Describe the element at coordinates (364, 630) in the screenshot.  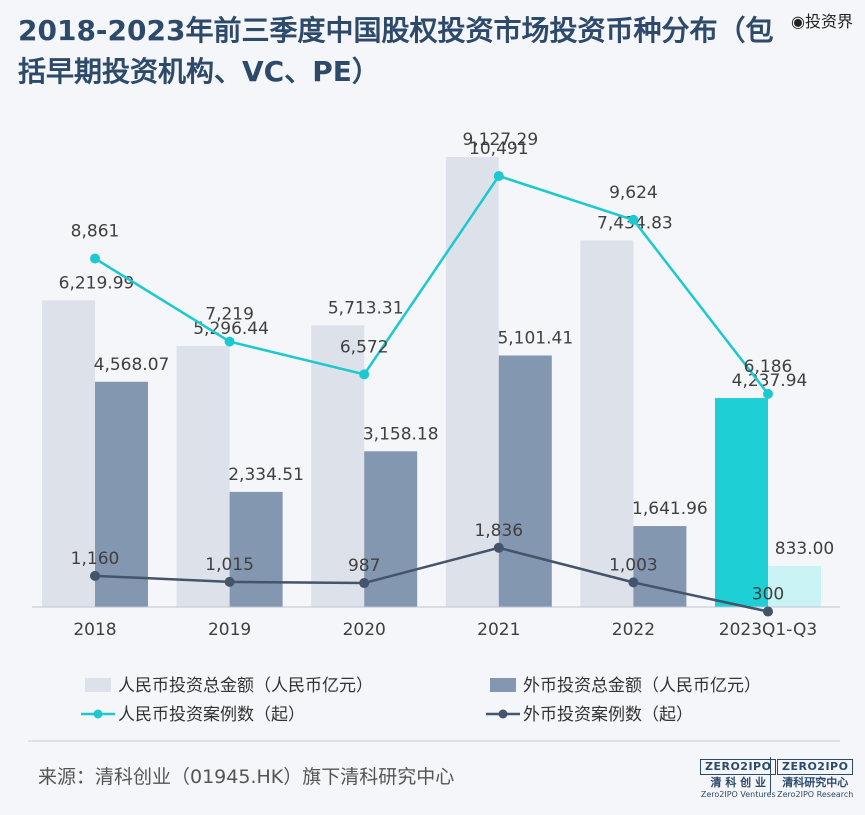
I see `x-tick-label: 2020` at that location.